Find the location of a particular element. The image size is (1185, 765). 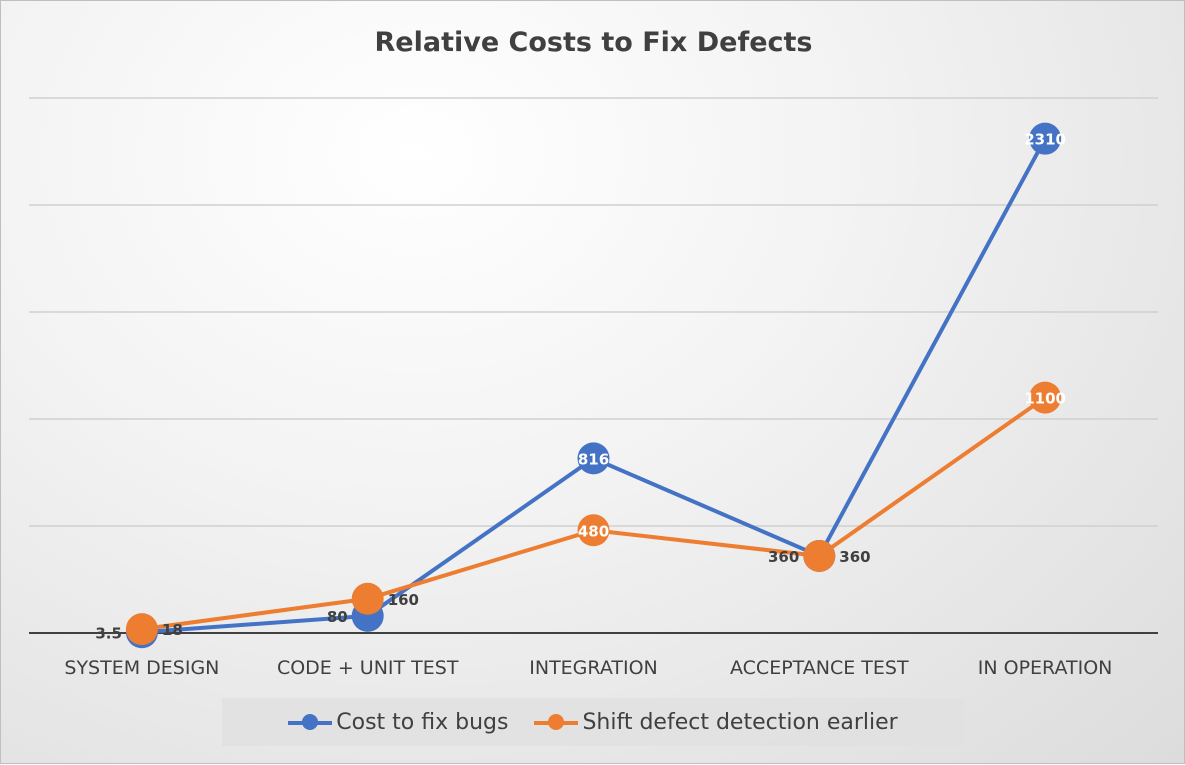

data-label: 18 is located at coordinates (172, 630).